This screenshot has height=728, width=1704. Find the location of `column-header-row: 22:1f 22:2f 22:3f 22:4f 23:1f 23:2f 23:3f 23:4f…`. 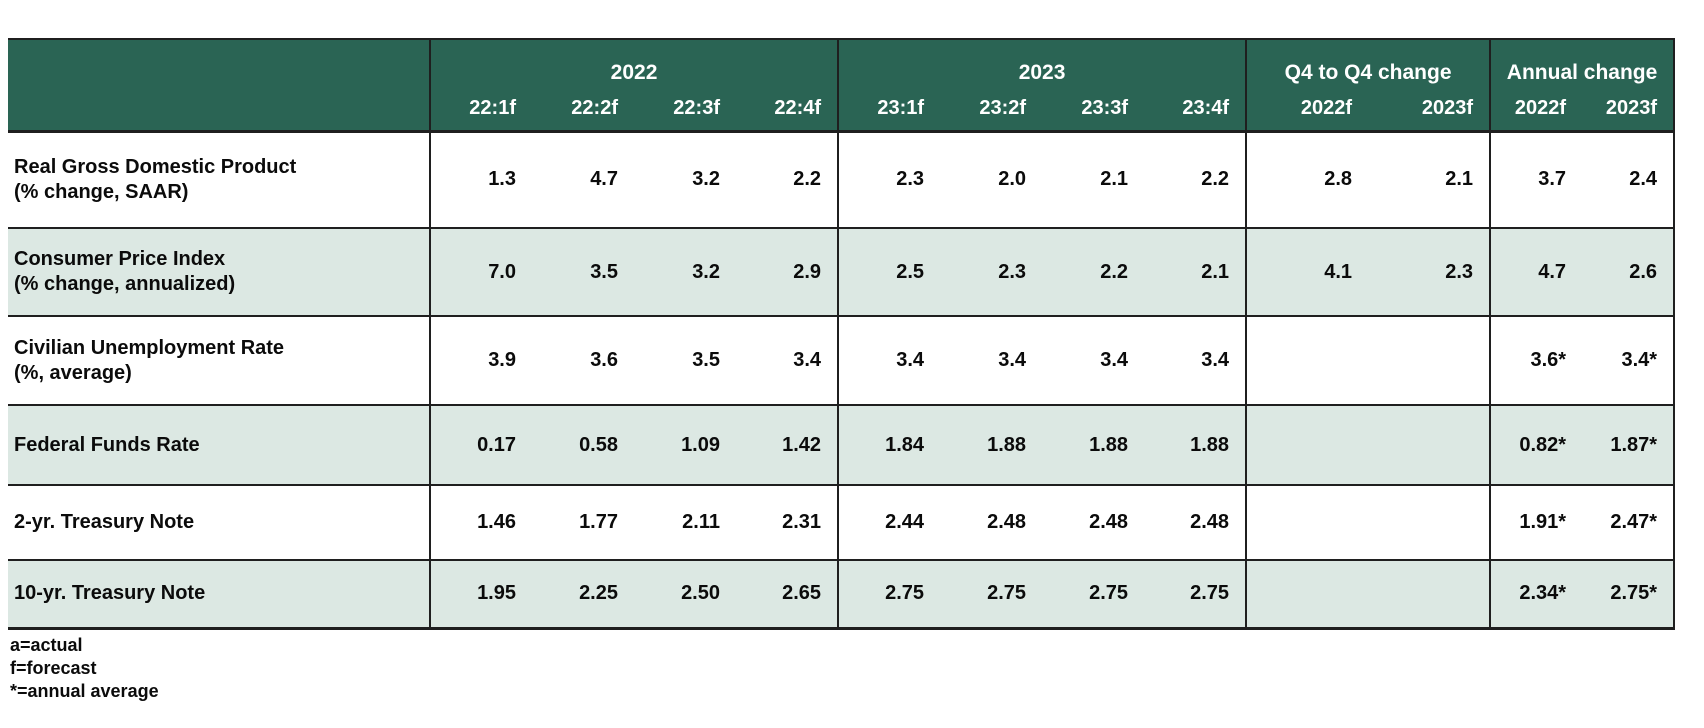

column-header-row: 22:1f 22:2f 22:3f 22:4f 23:1f 23:2f 23:3f 23:4f… is located at coordinates (841, 109).